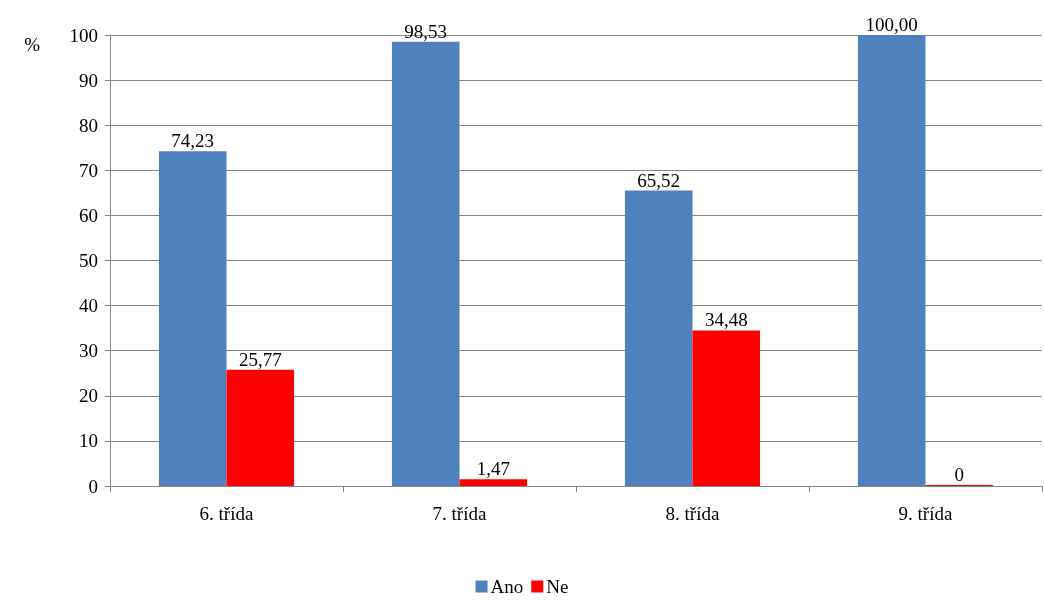  I want to click on legend-label: Ano, so click(507, 586).